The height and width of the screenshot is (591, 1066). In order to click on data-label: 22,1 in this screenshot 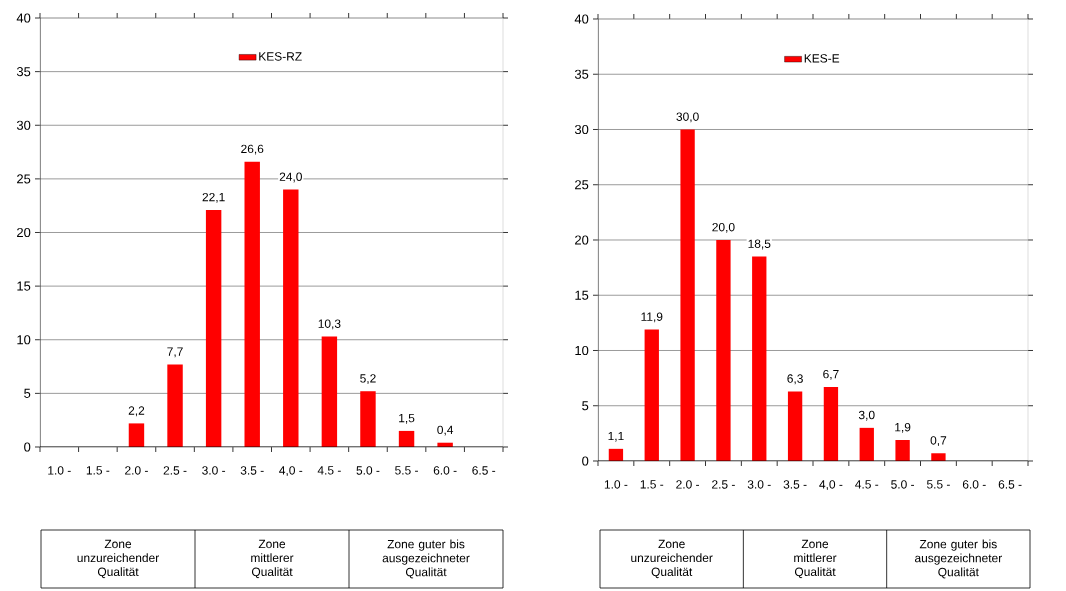, I will do `click(213, 197)`.